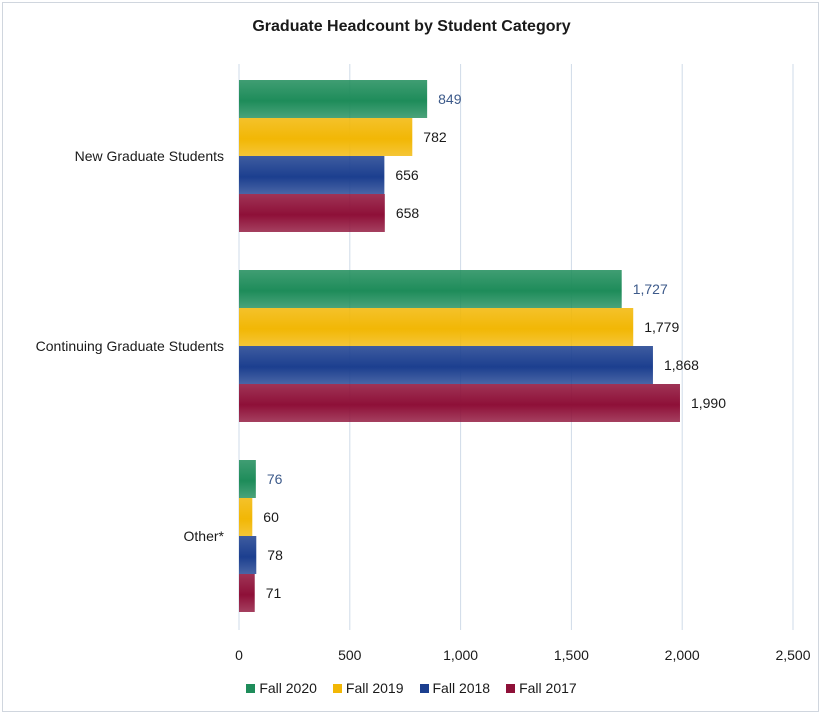 This screenshot has height=716, width=823. What do you see at coordinates (682, 655) in the screenshot?
I see `x-tick-label: 2,000` at bounding box center [682, 655].